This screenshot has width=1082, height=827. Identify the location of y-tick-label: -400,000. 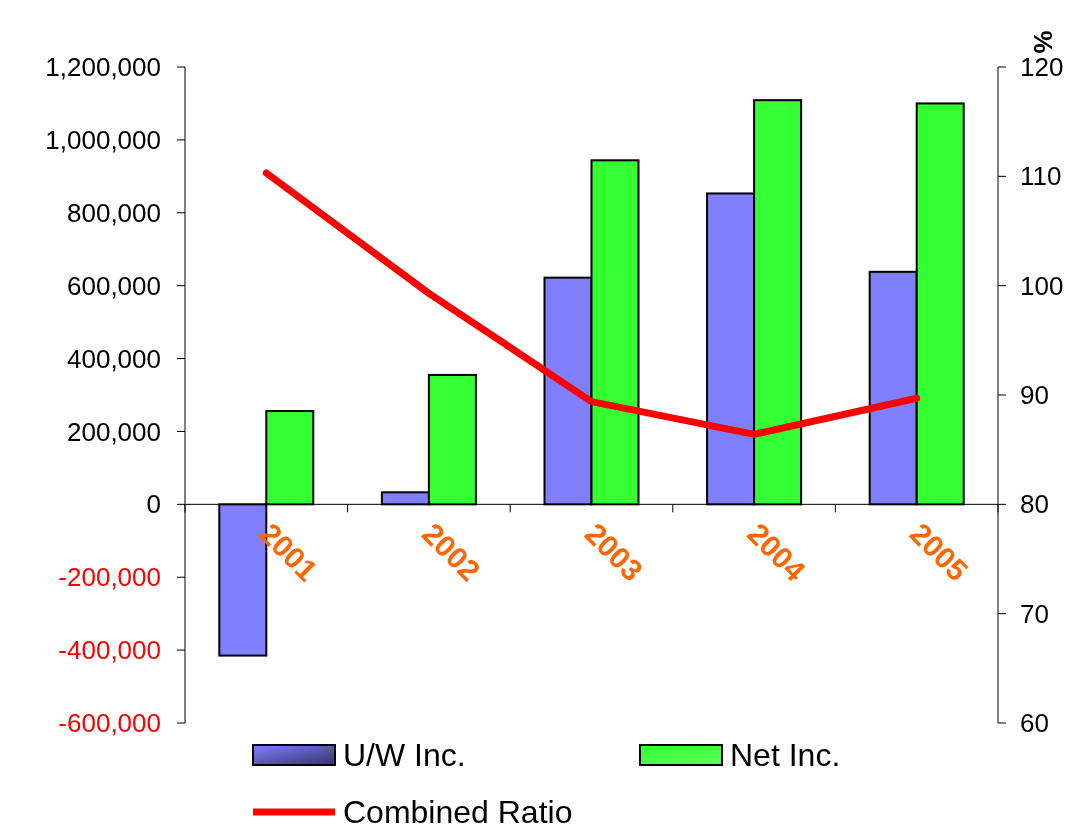
(109, 650).